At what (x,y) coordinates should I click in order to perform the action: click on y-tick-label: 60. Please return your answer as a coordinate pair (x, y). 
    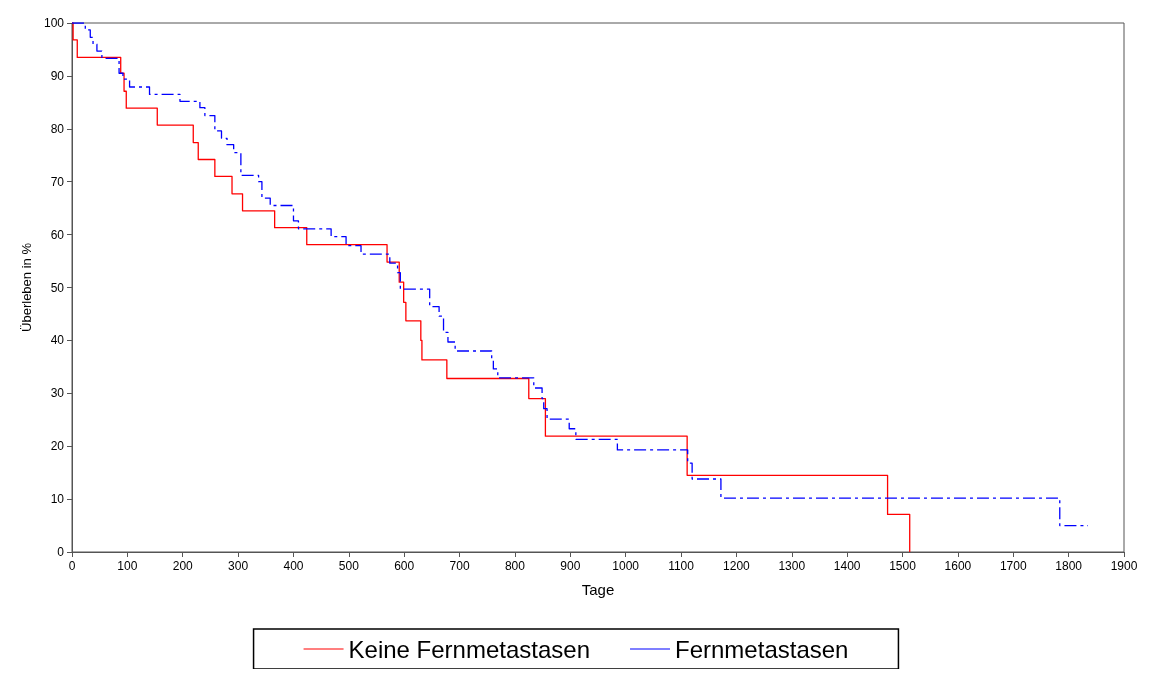
    Looking at the image, I should click on (57, 234).